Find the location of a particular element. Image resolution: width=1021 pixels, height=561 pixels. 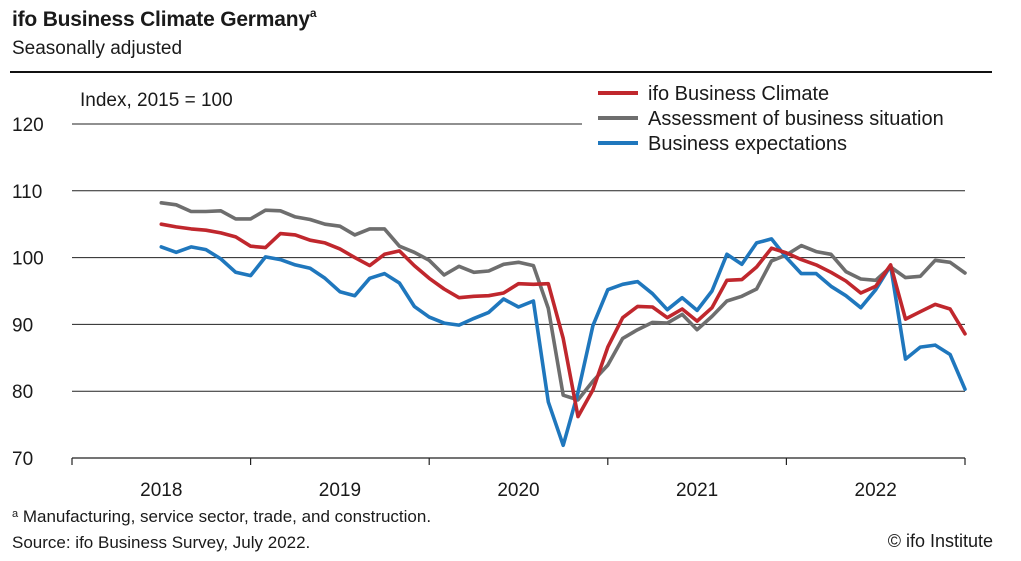

y-tick-label-90: 90 is located at coordinates (22, 325).